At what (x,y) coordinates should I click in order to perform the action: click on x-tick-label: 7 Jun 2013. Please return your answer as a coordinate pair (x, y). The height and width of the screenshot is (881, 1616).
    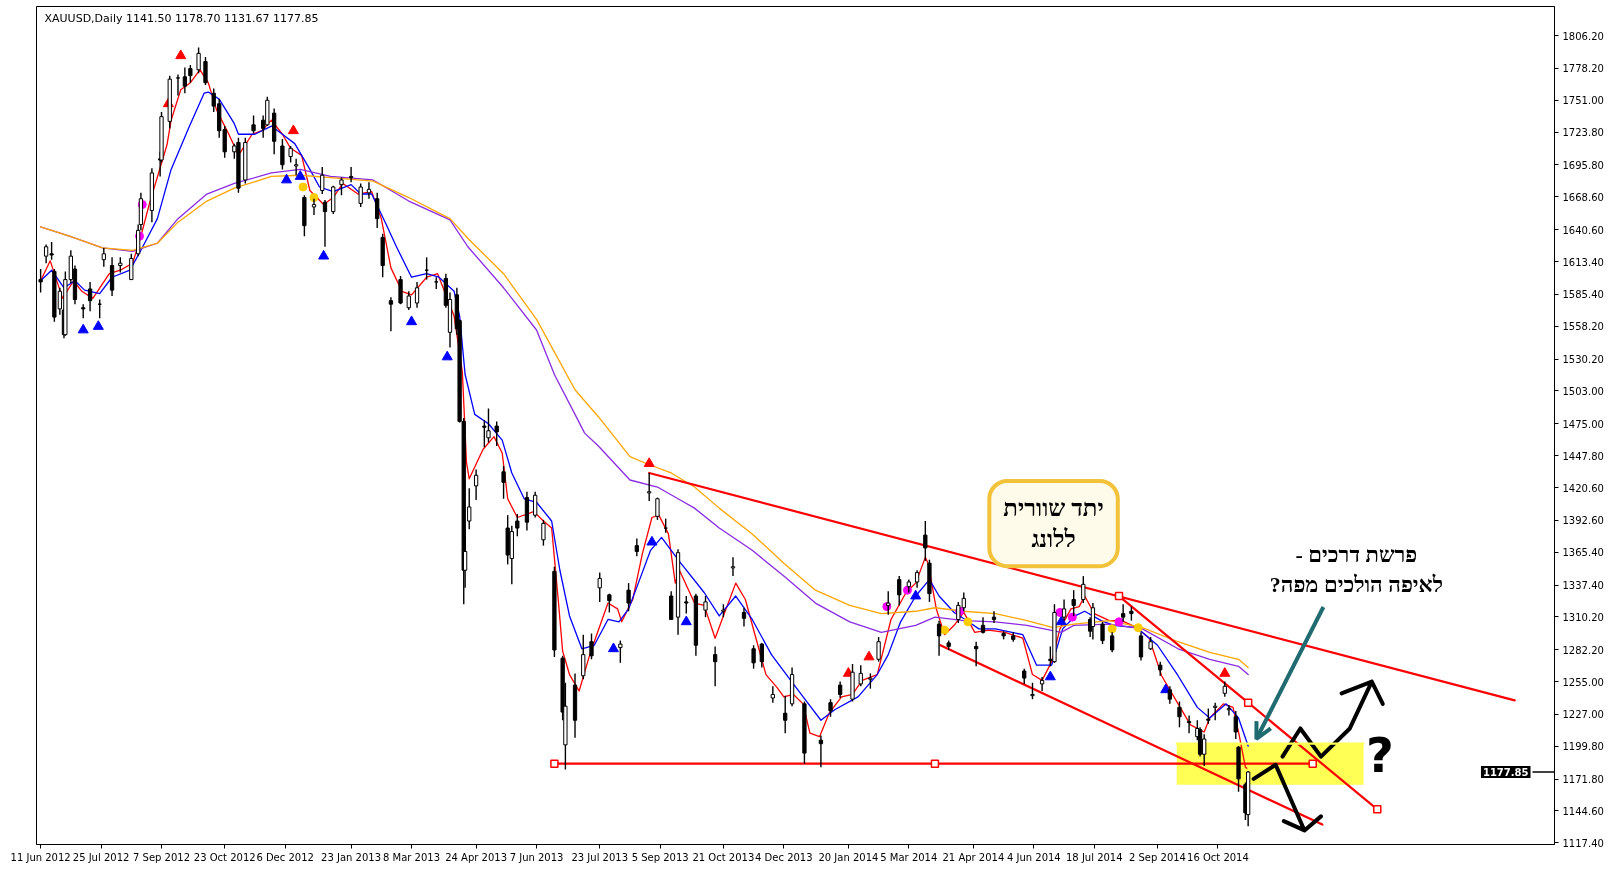
    Looking at the image, I should click on (536, 857).